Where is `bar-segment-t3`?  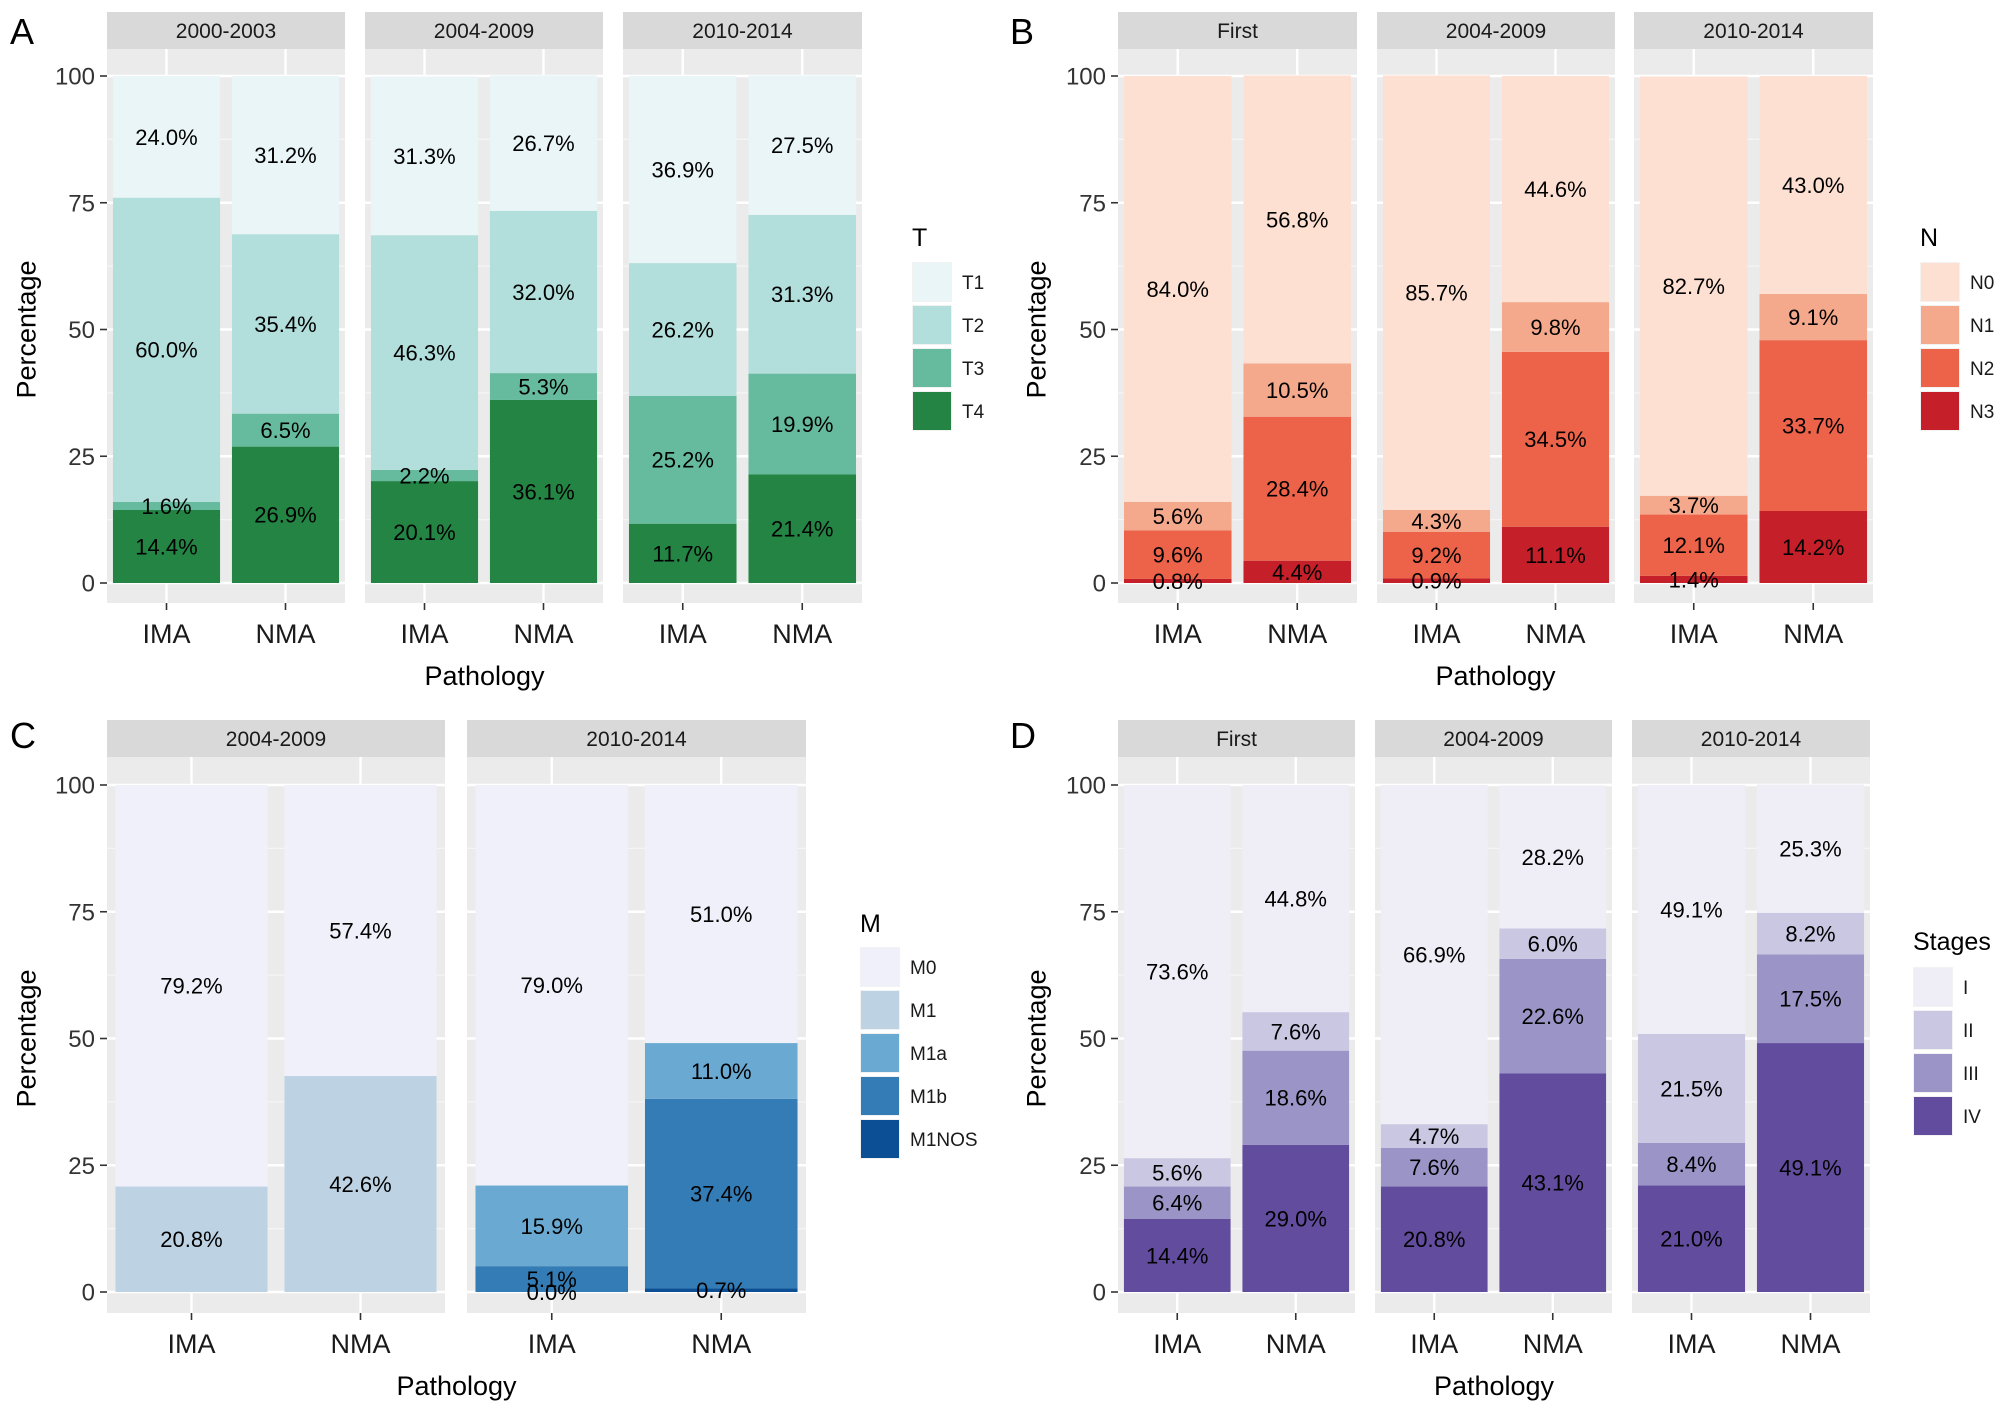 bar-segment-t3 is located at coordinates (285, 430).